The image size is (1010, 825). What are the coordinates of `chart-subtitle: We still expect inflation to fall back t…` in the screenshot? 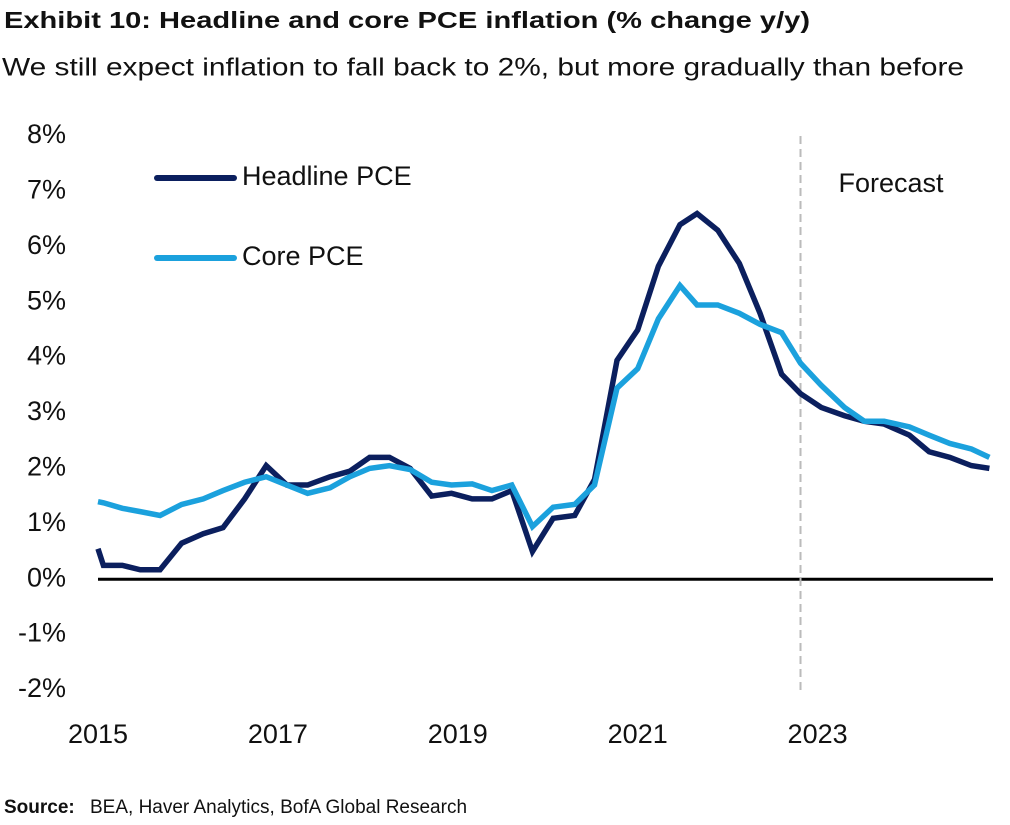 It's located at (483, 68).